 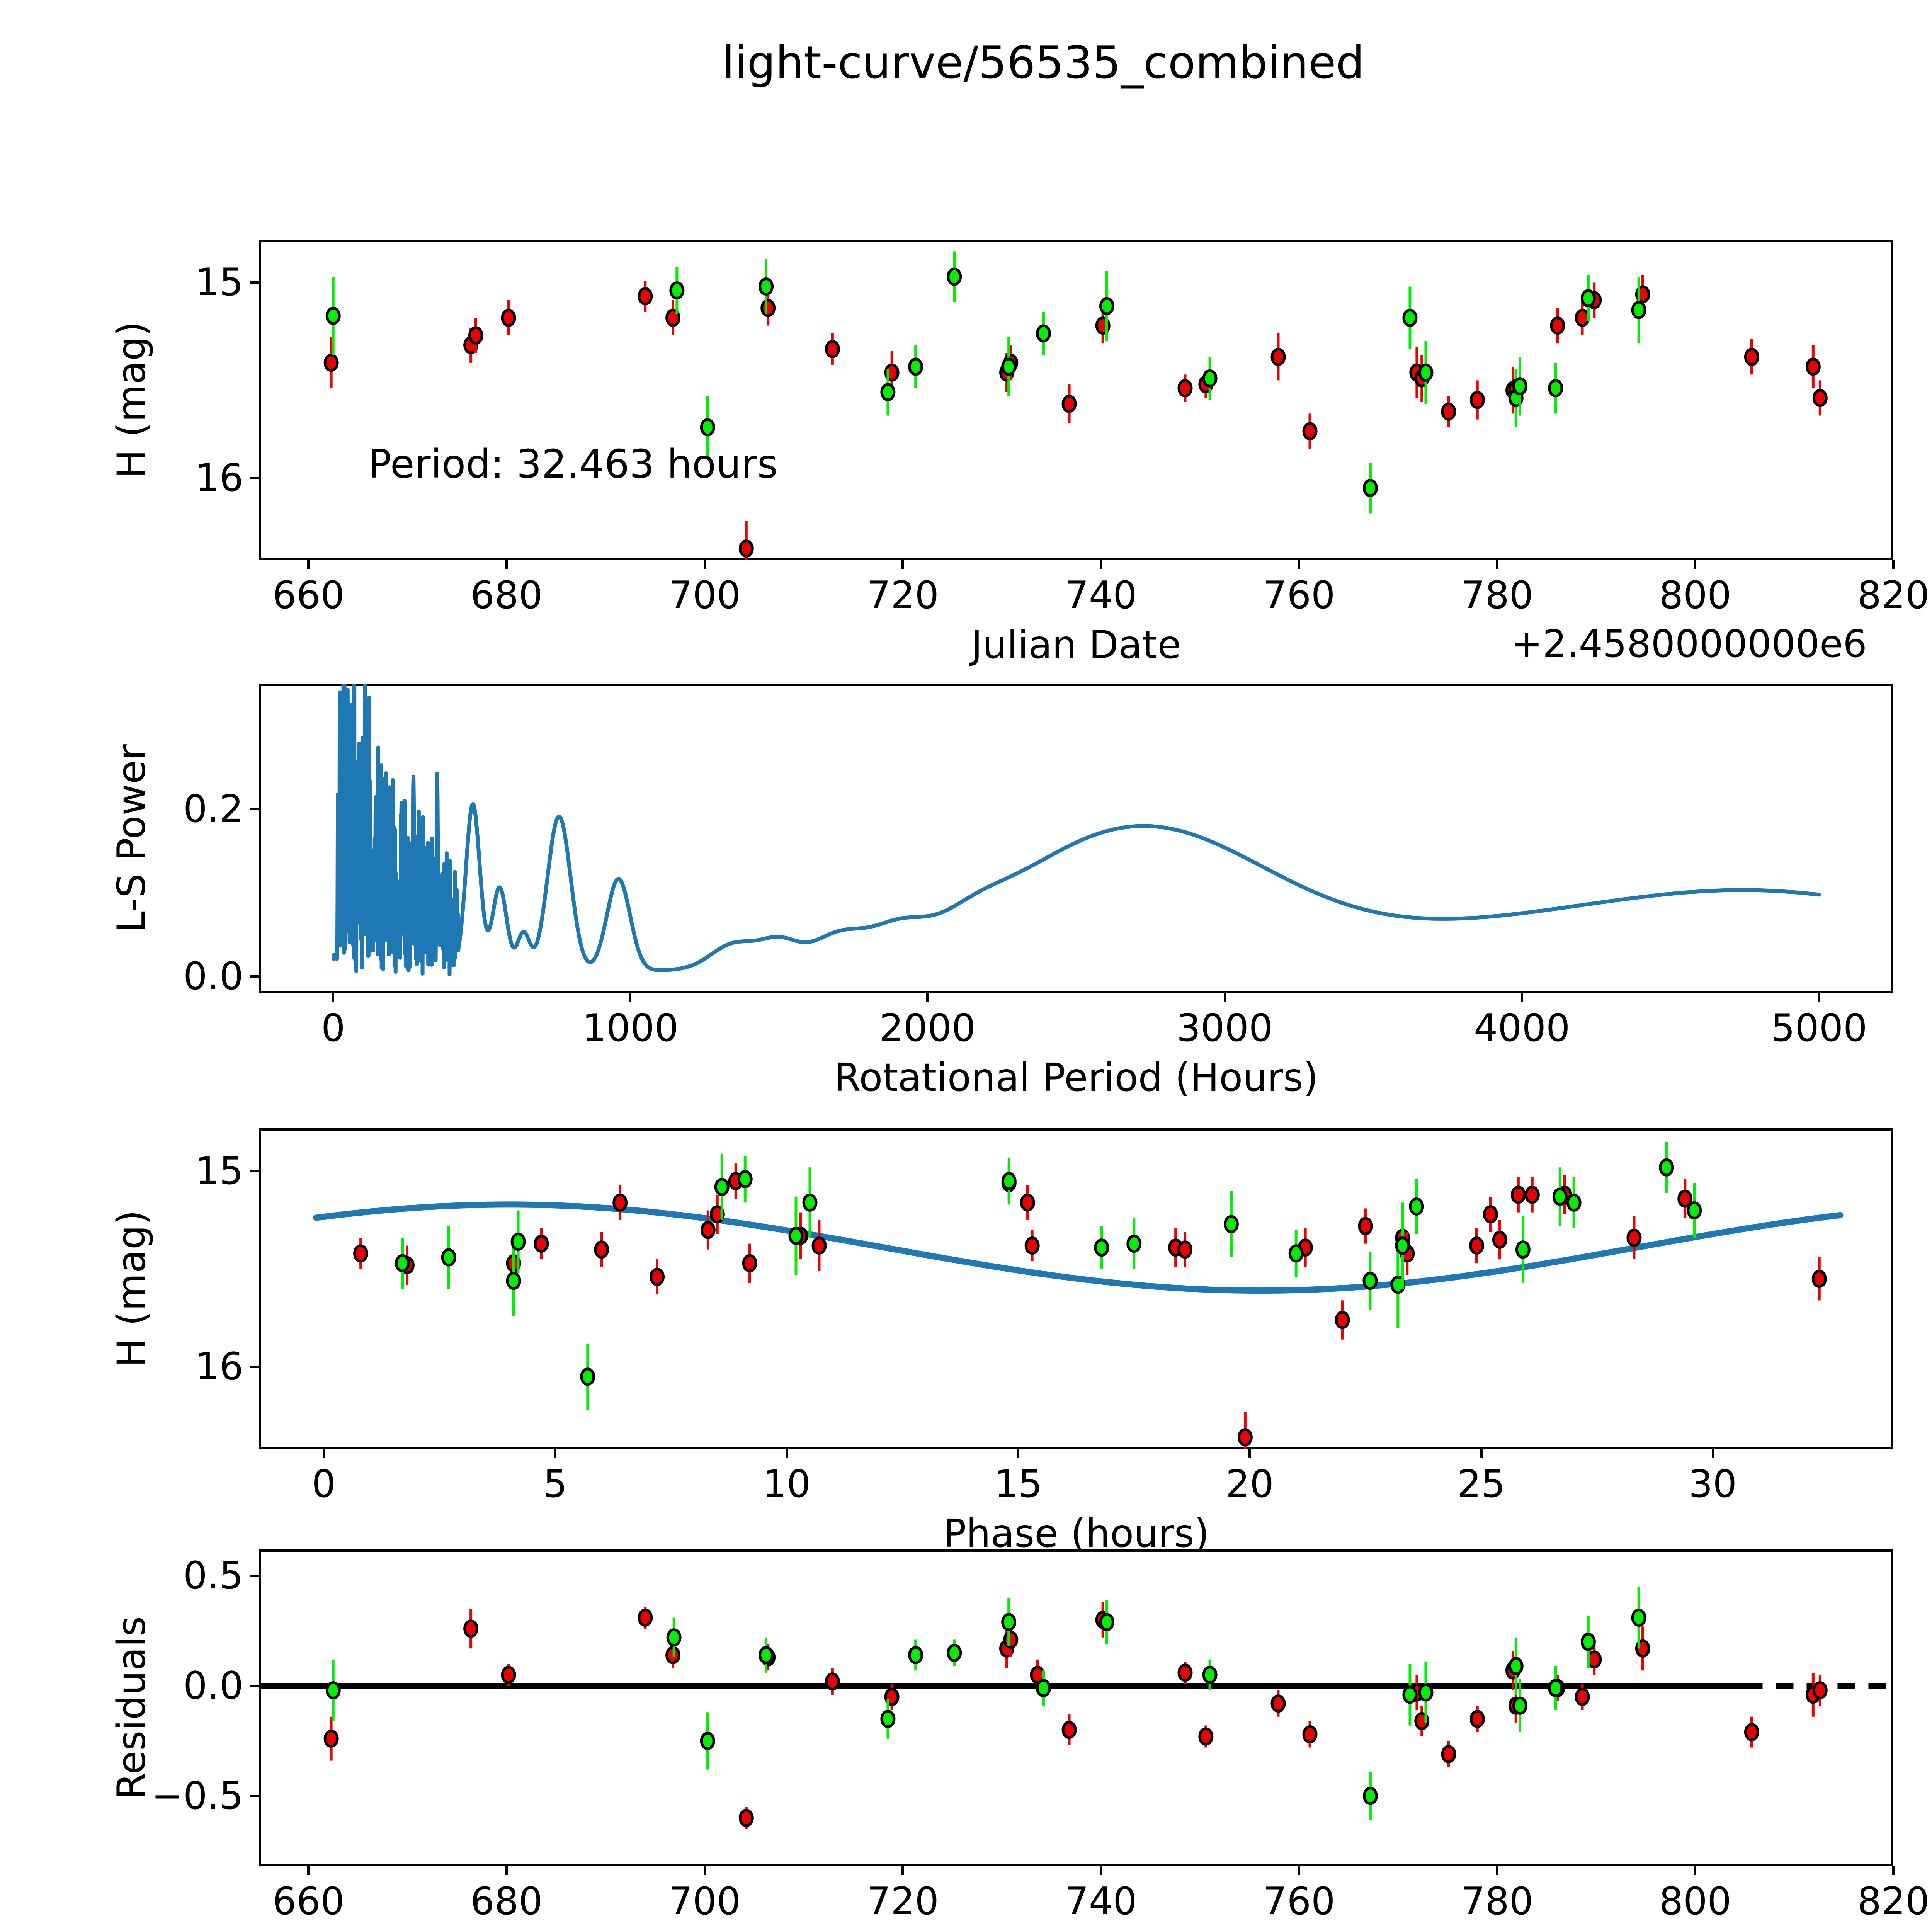 I want to click on x-tick-label: 10, so click(x=787, y=1484).